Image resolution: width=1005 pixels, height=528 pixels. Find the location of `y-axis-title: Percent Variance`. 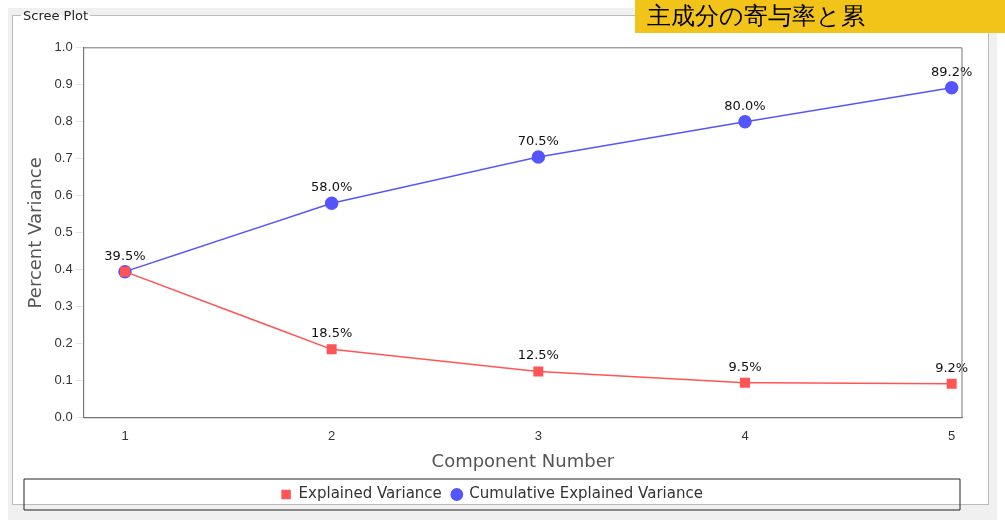

y-axis-title: Percent Variance is located at coordinates (35, 233).